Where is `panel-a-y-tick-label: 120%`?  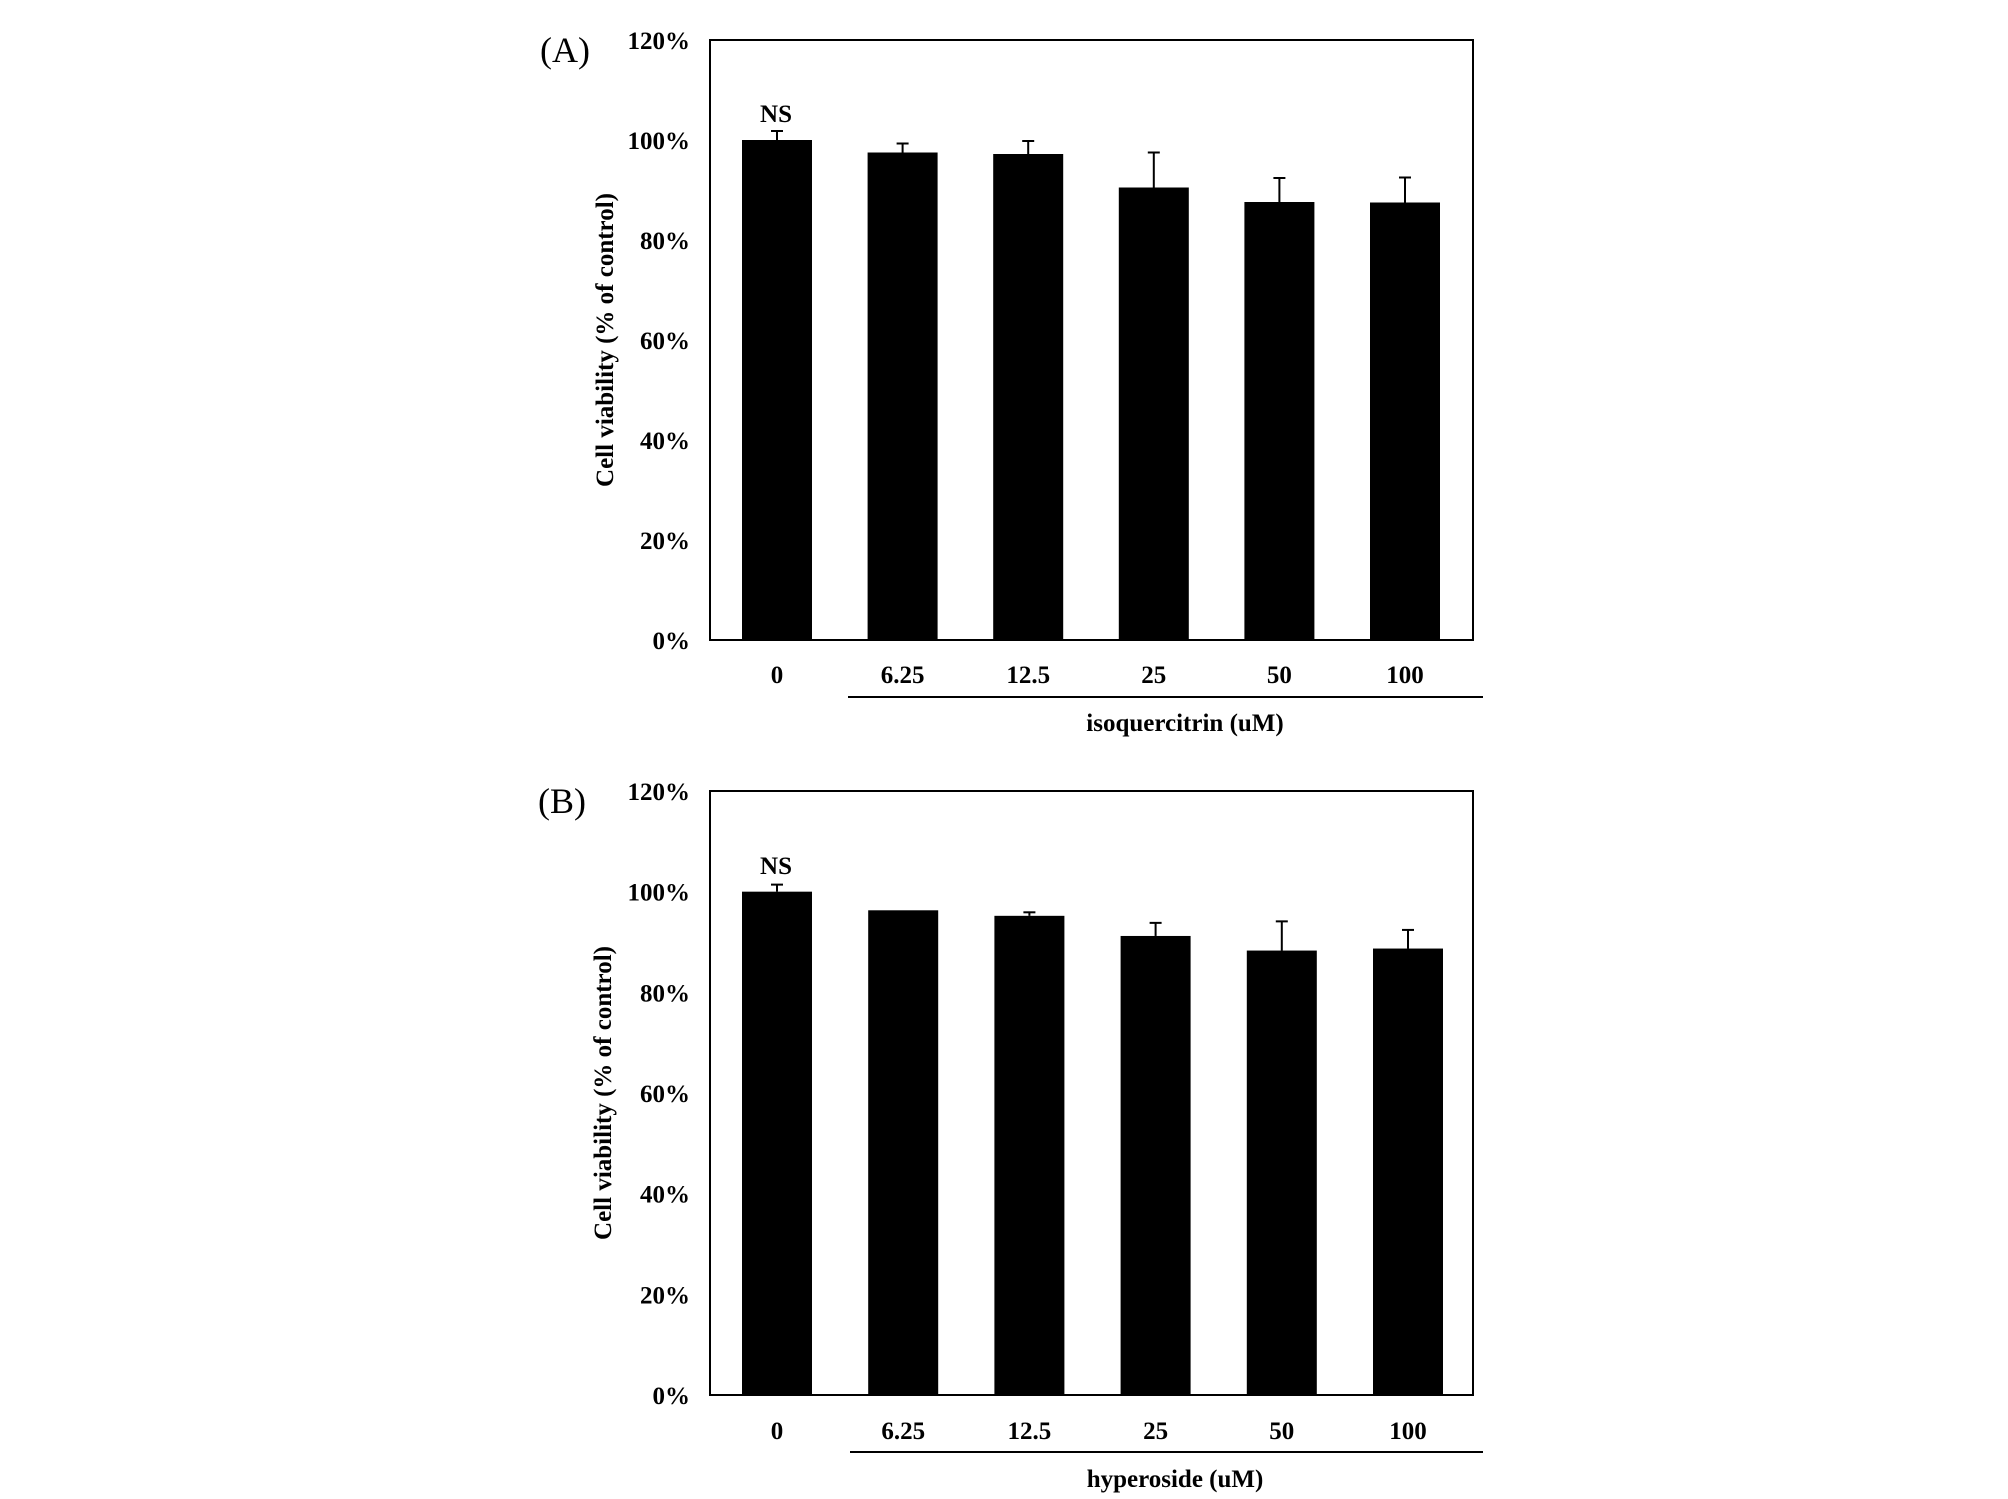 panel-a-y-tick-label: 120% is located at coordinates (659, 41).